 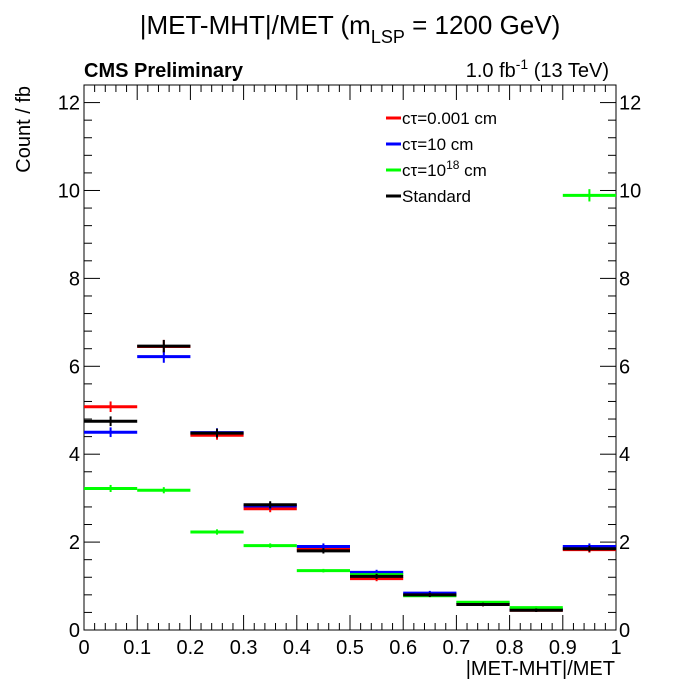 I want to click on y-tick-label: 4, so click(x=74, y=455).